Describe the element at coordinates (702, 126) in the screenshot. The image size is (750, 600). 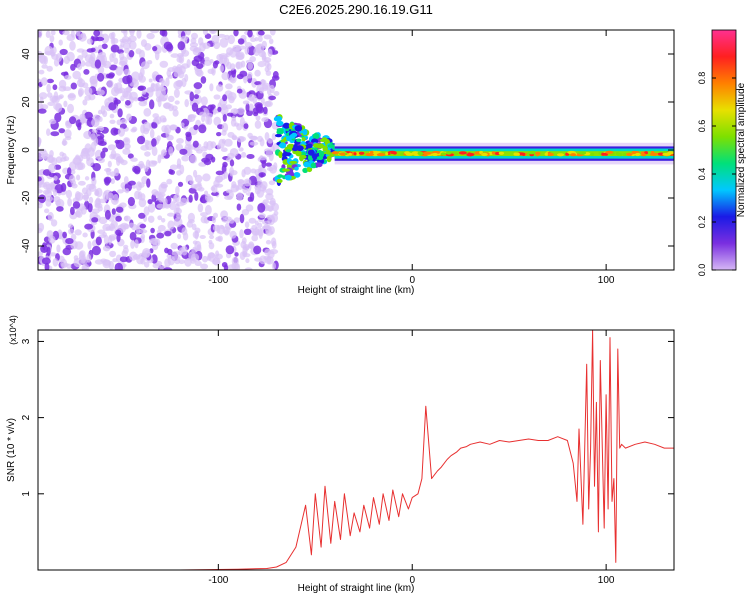
I see `colorbar-tick-label: 0.6` at that location.